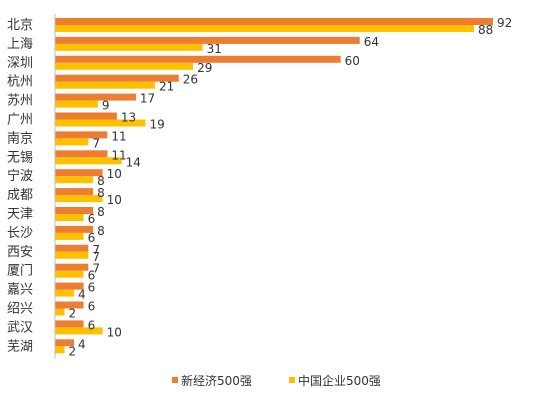 The width and height of the screenshot is (550, 409). Describe the element at coordinates (20, 25) in the screenshot. I see `category-label: 北京` at that location.